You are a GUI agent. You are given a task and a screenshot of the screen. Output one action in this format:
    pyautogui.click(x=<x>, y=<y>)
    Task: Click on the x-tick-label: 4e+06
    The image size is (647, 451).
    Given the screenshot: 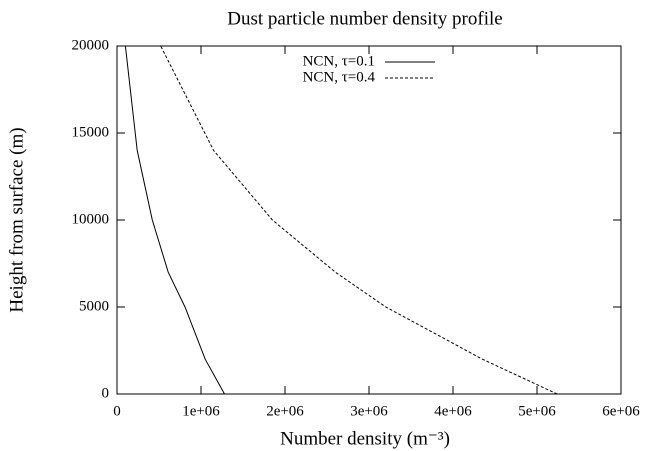 What is the action you would take?
    pyautogui.click(x=453, y=411)
    